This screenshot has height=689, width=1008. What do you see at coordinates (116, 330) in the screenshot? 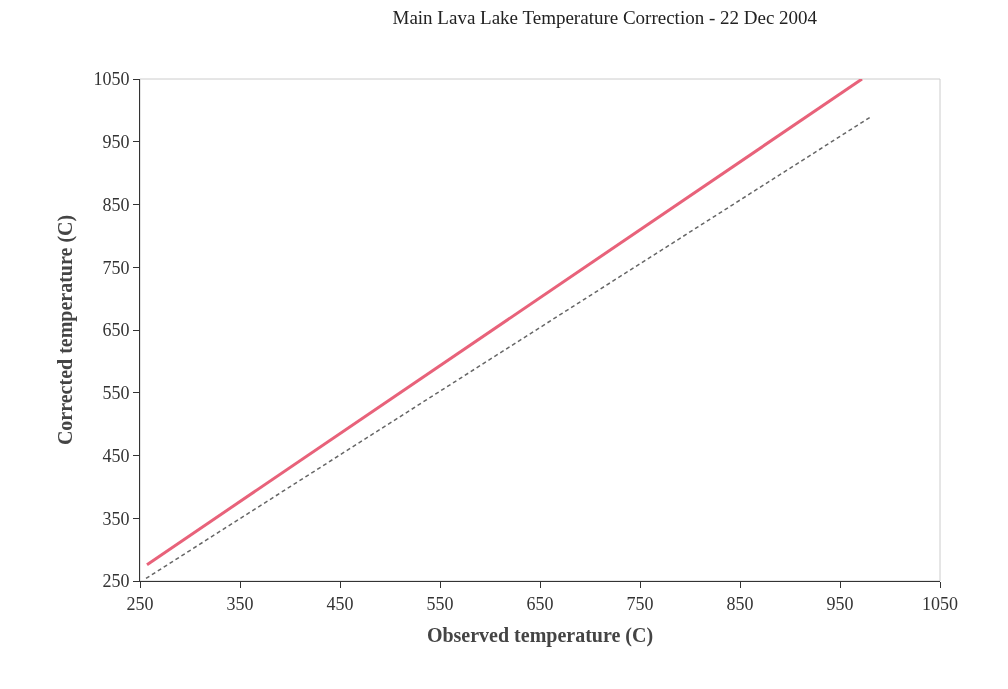
I see `y-tick-label: 650` at bounding box center [116, 330].